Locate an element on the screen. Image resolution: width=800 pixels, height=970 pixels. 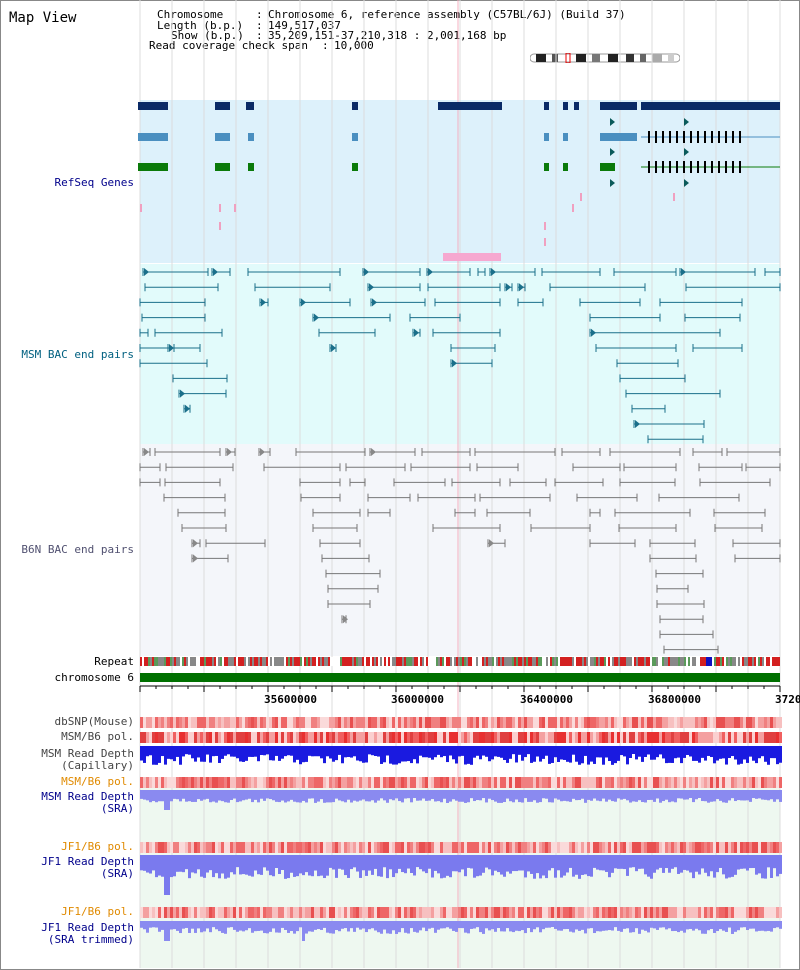
pink-highlight-block is located at coordinates (472, 257).